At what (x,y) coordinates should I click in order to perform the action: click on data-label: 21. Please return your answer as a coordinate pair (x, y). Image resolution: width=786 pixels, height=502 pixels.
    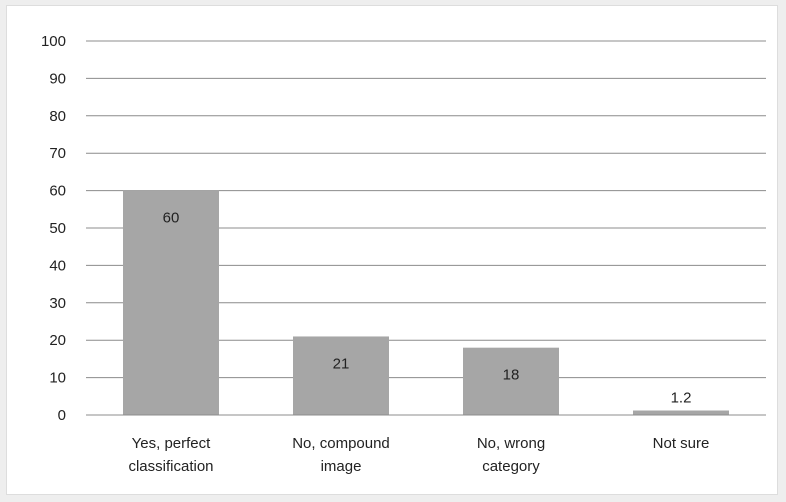
    Looking at the image, I should click on (341, 363).